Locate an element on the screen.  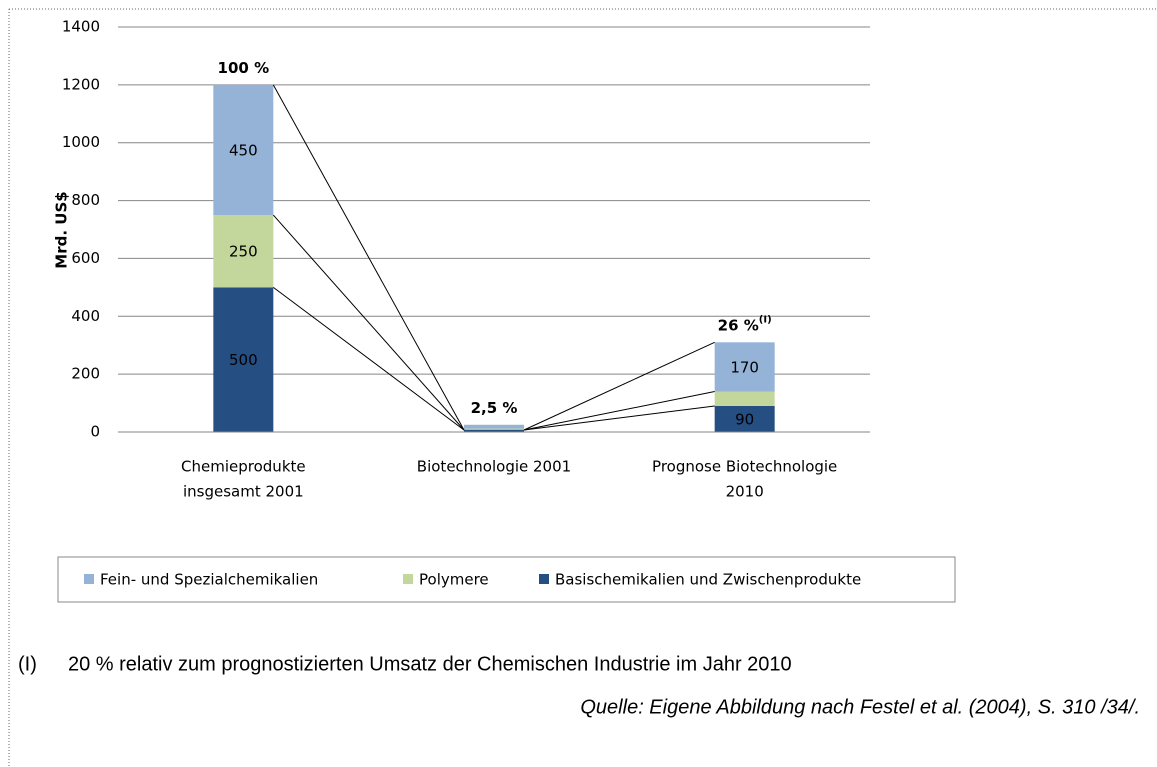
bar-total-text: 26 % is located at coordinates (738, 325).